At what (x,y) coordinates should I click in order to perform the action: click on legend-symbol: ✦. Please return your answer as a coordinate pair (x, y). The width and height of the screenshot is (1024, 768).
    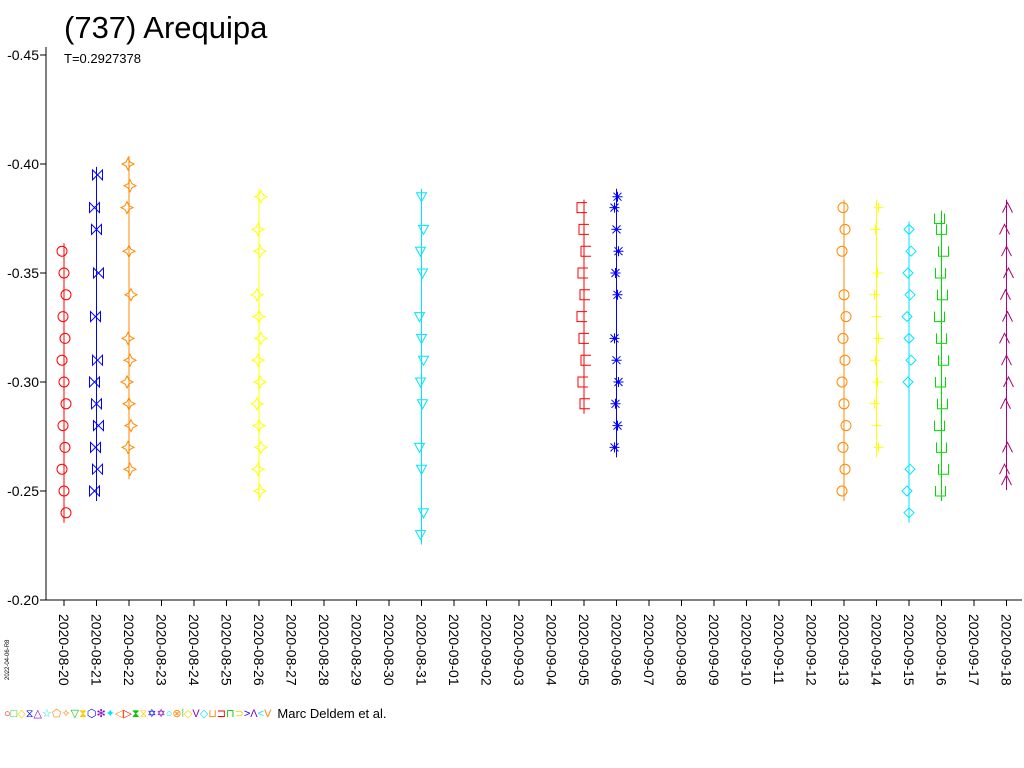
    Looking at the image, I should click on (110, 714).